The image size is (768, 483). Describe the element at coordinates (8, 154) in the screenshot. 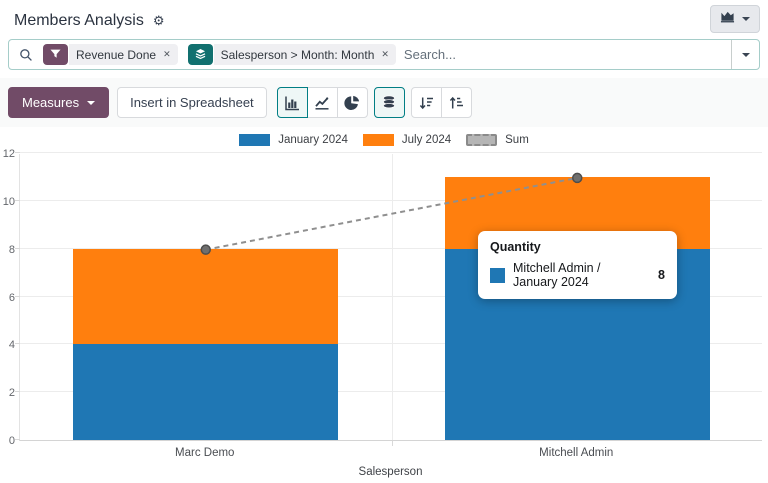

I see `y-tick-label: 12` at that location.